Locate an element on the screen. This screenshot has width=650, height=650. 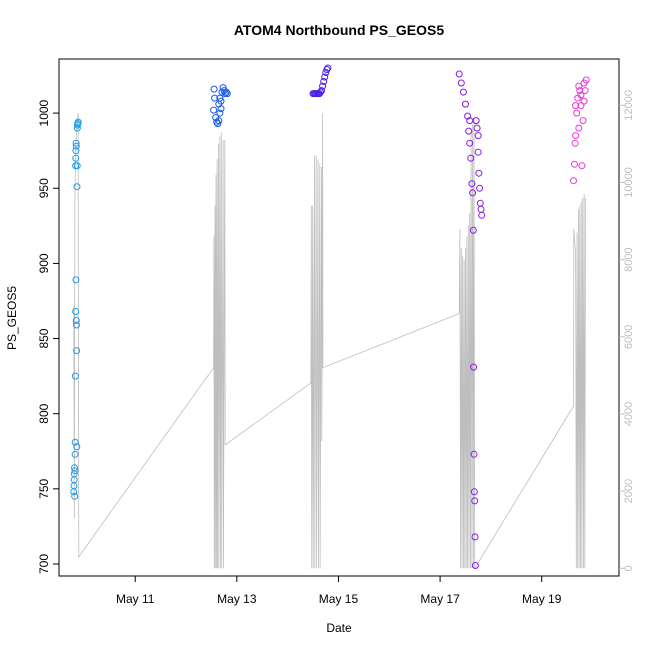
x-tick-label: May 15 is located at coordinates (339, 599).